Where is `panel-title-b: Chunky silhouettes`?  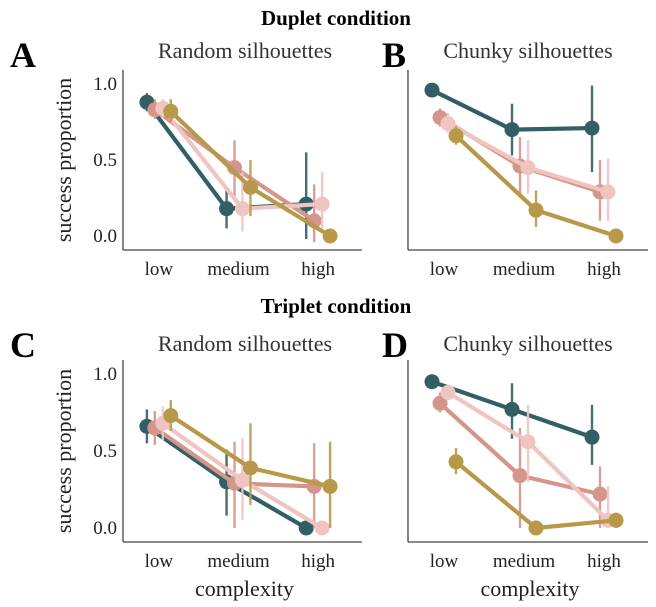
panel-title-b: Chunky silhouettes is located at coordinates (527, 50).